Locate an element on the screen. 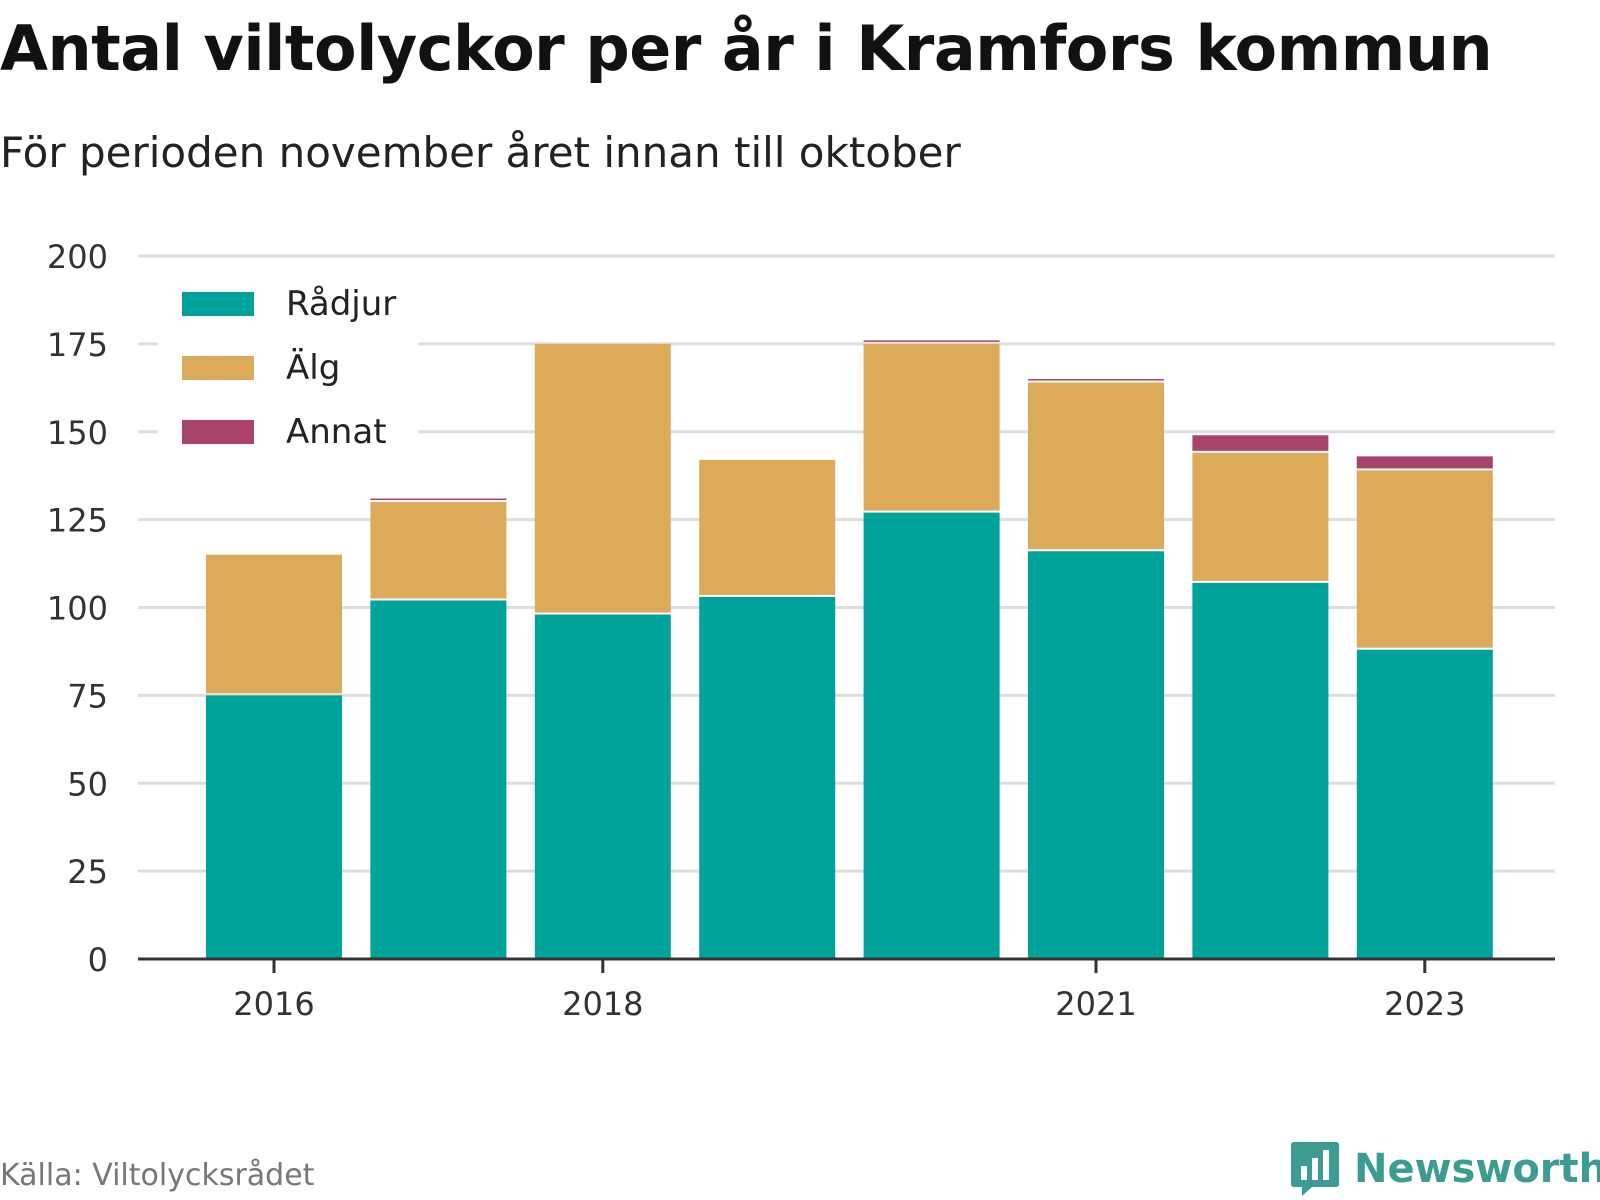 This screenshot has height=1200, width=1600. x-tick-label: 2023 is located at coordinates (1424, 1004).